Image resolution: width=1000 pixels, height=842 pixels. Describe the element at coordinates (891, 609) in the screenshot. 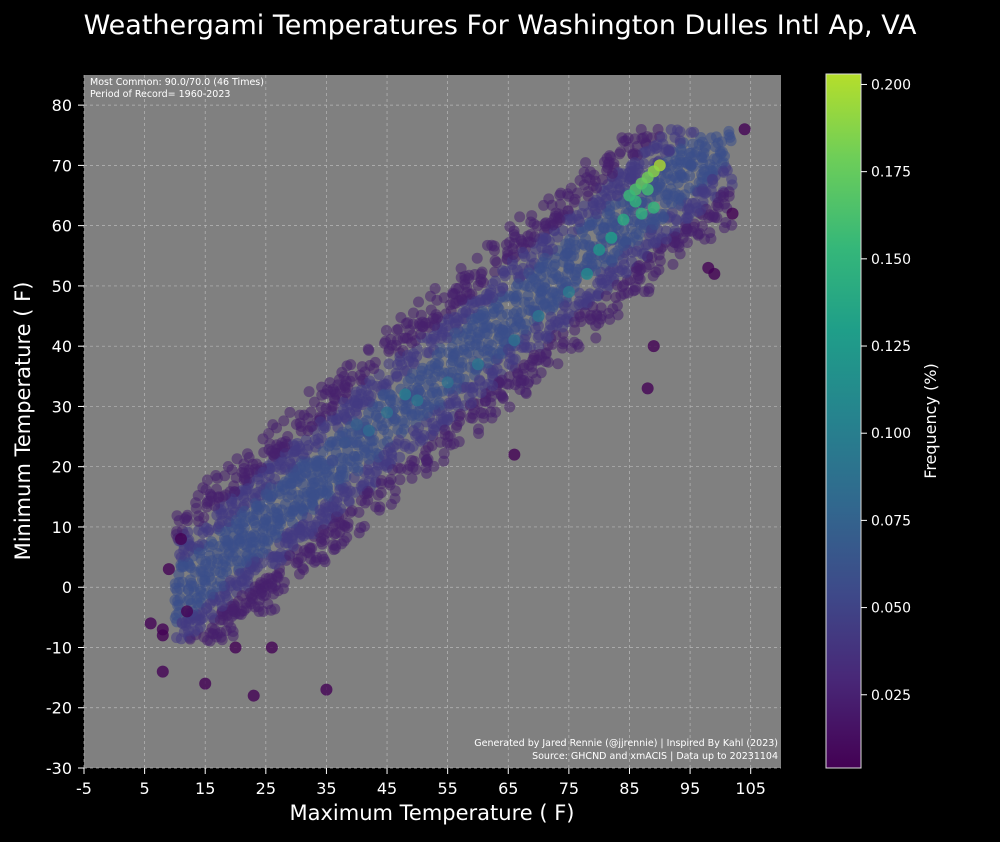

I see `colorbar-tick-label: 0.050` at that location.